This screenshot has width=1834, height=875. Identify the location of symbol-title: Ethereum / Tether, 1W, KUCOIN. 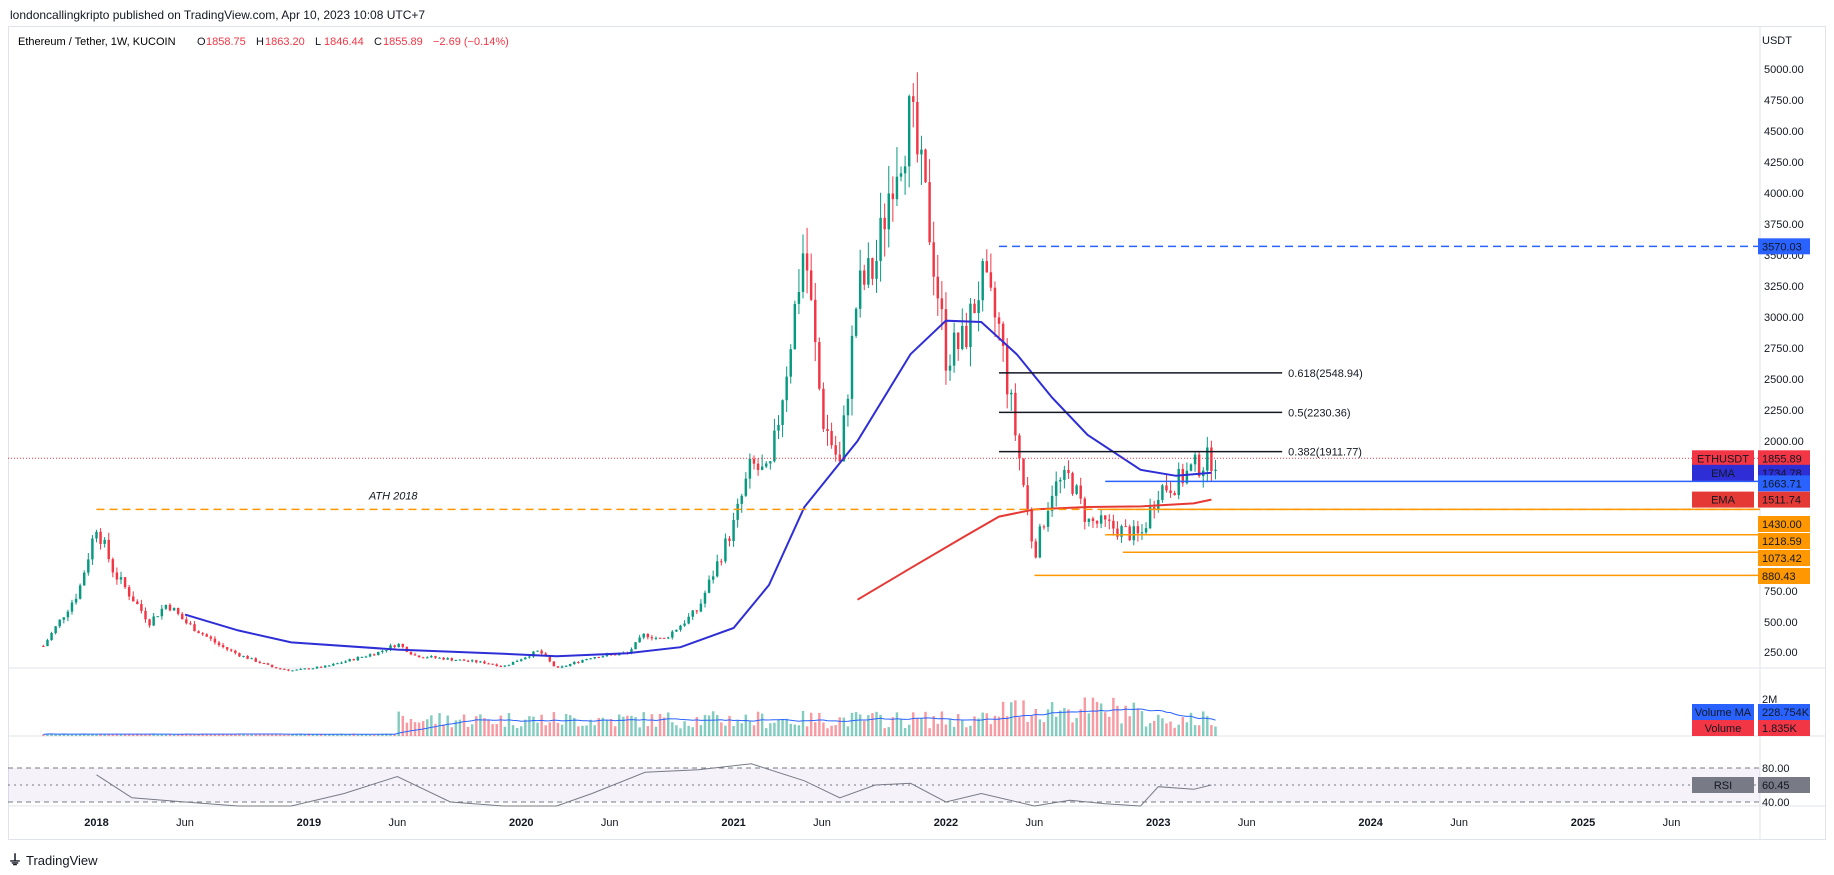
(97, 42).